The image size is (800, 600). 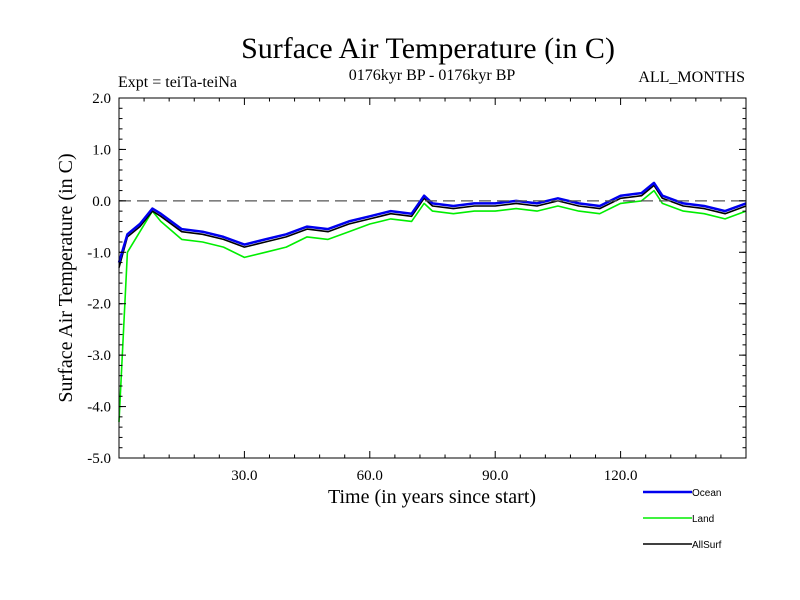 I want to click on series-line-allsurf, so click(x=432, y=226).